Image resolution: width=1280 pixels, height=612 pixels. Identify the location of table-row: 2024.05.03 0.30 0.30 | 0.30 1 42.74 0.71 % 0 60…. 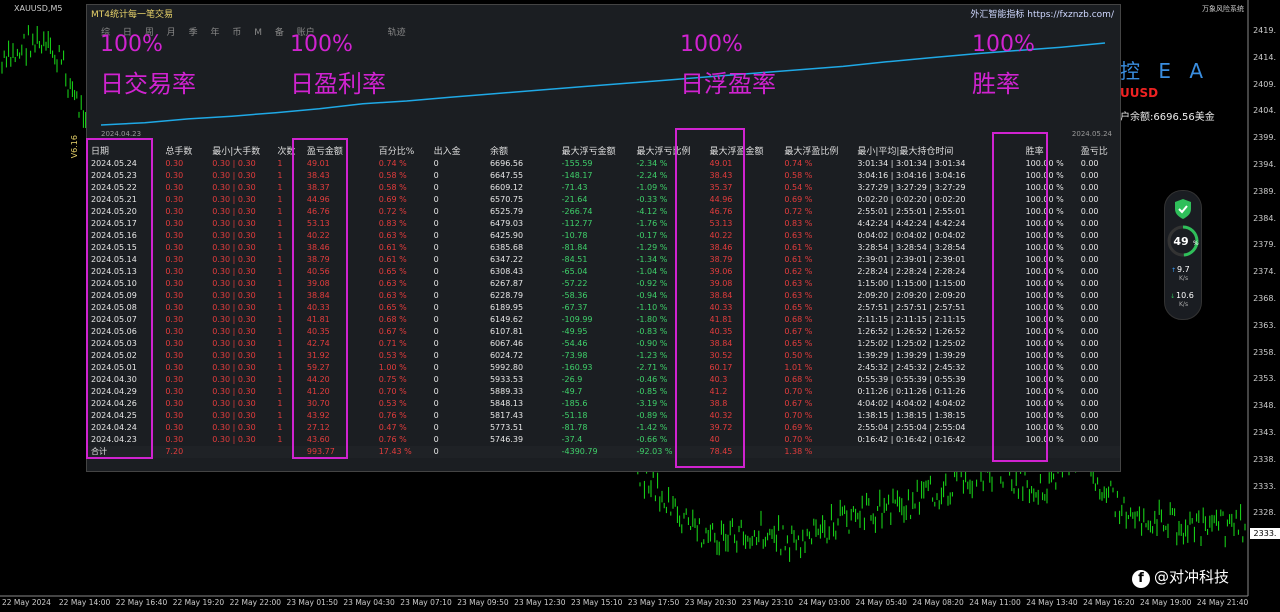
(603, 344).